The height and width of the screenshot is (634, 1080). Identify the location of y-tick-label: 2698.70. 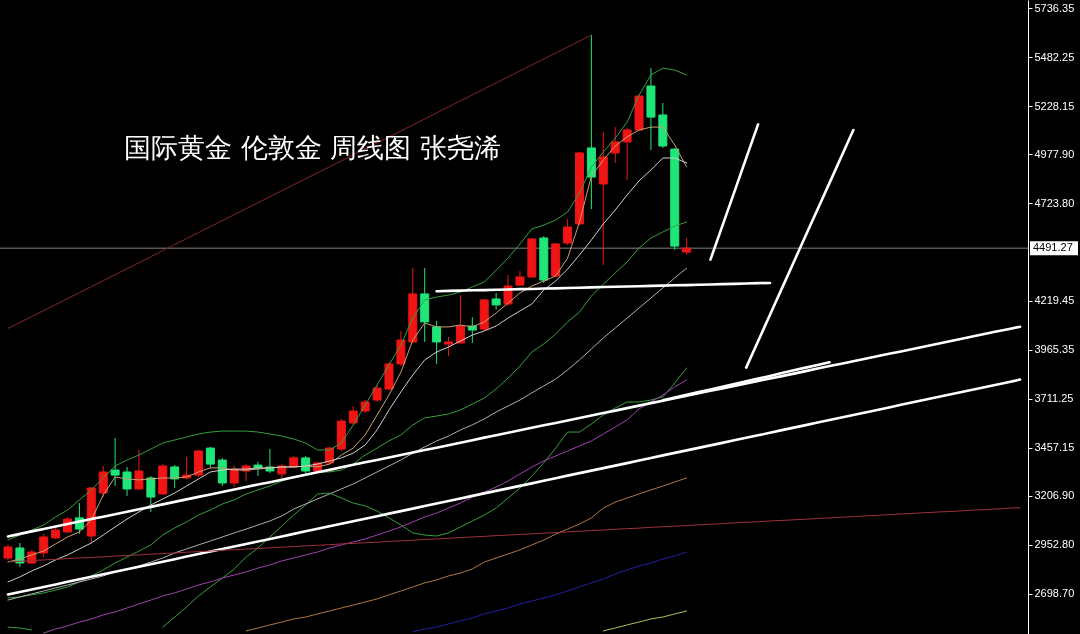
(1054, 593).